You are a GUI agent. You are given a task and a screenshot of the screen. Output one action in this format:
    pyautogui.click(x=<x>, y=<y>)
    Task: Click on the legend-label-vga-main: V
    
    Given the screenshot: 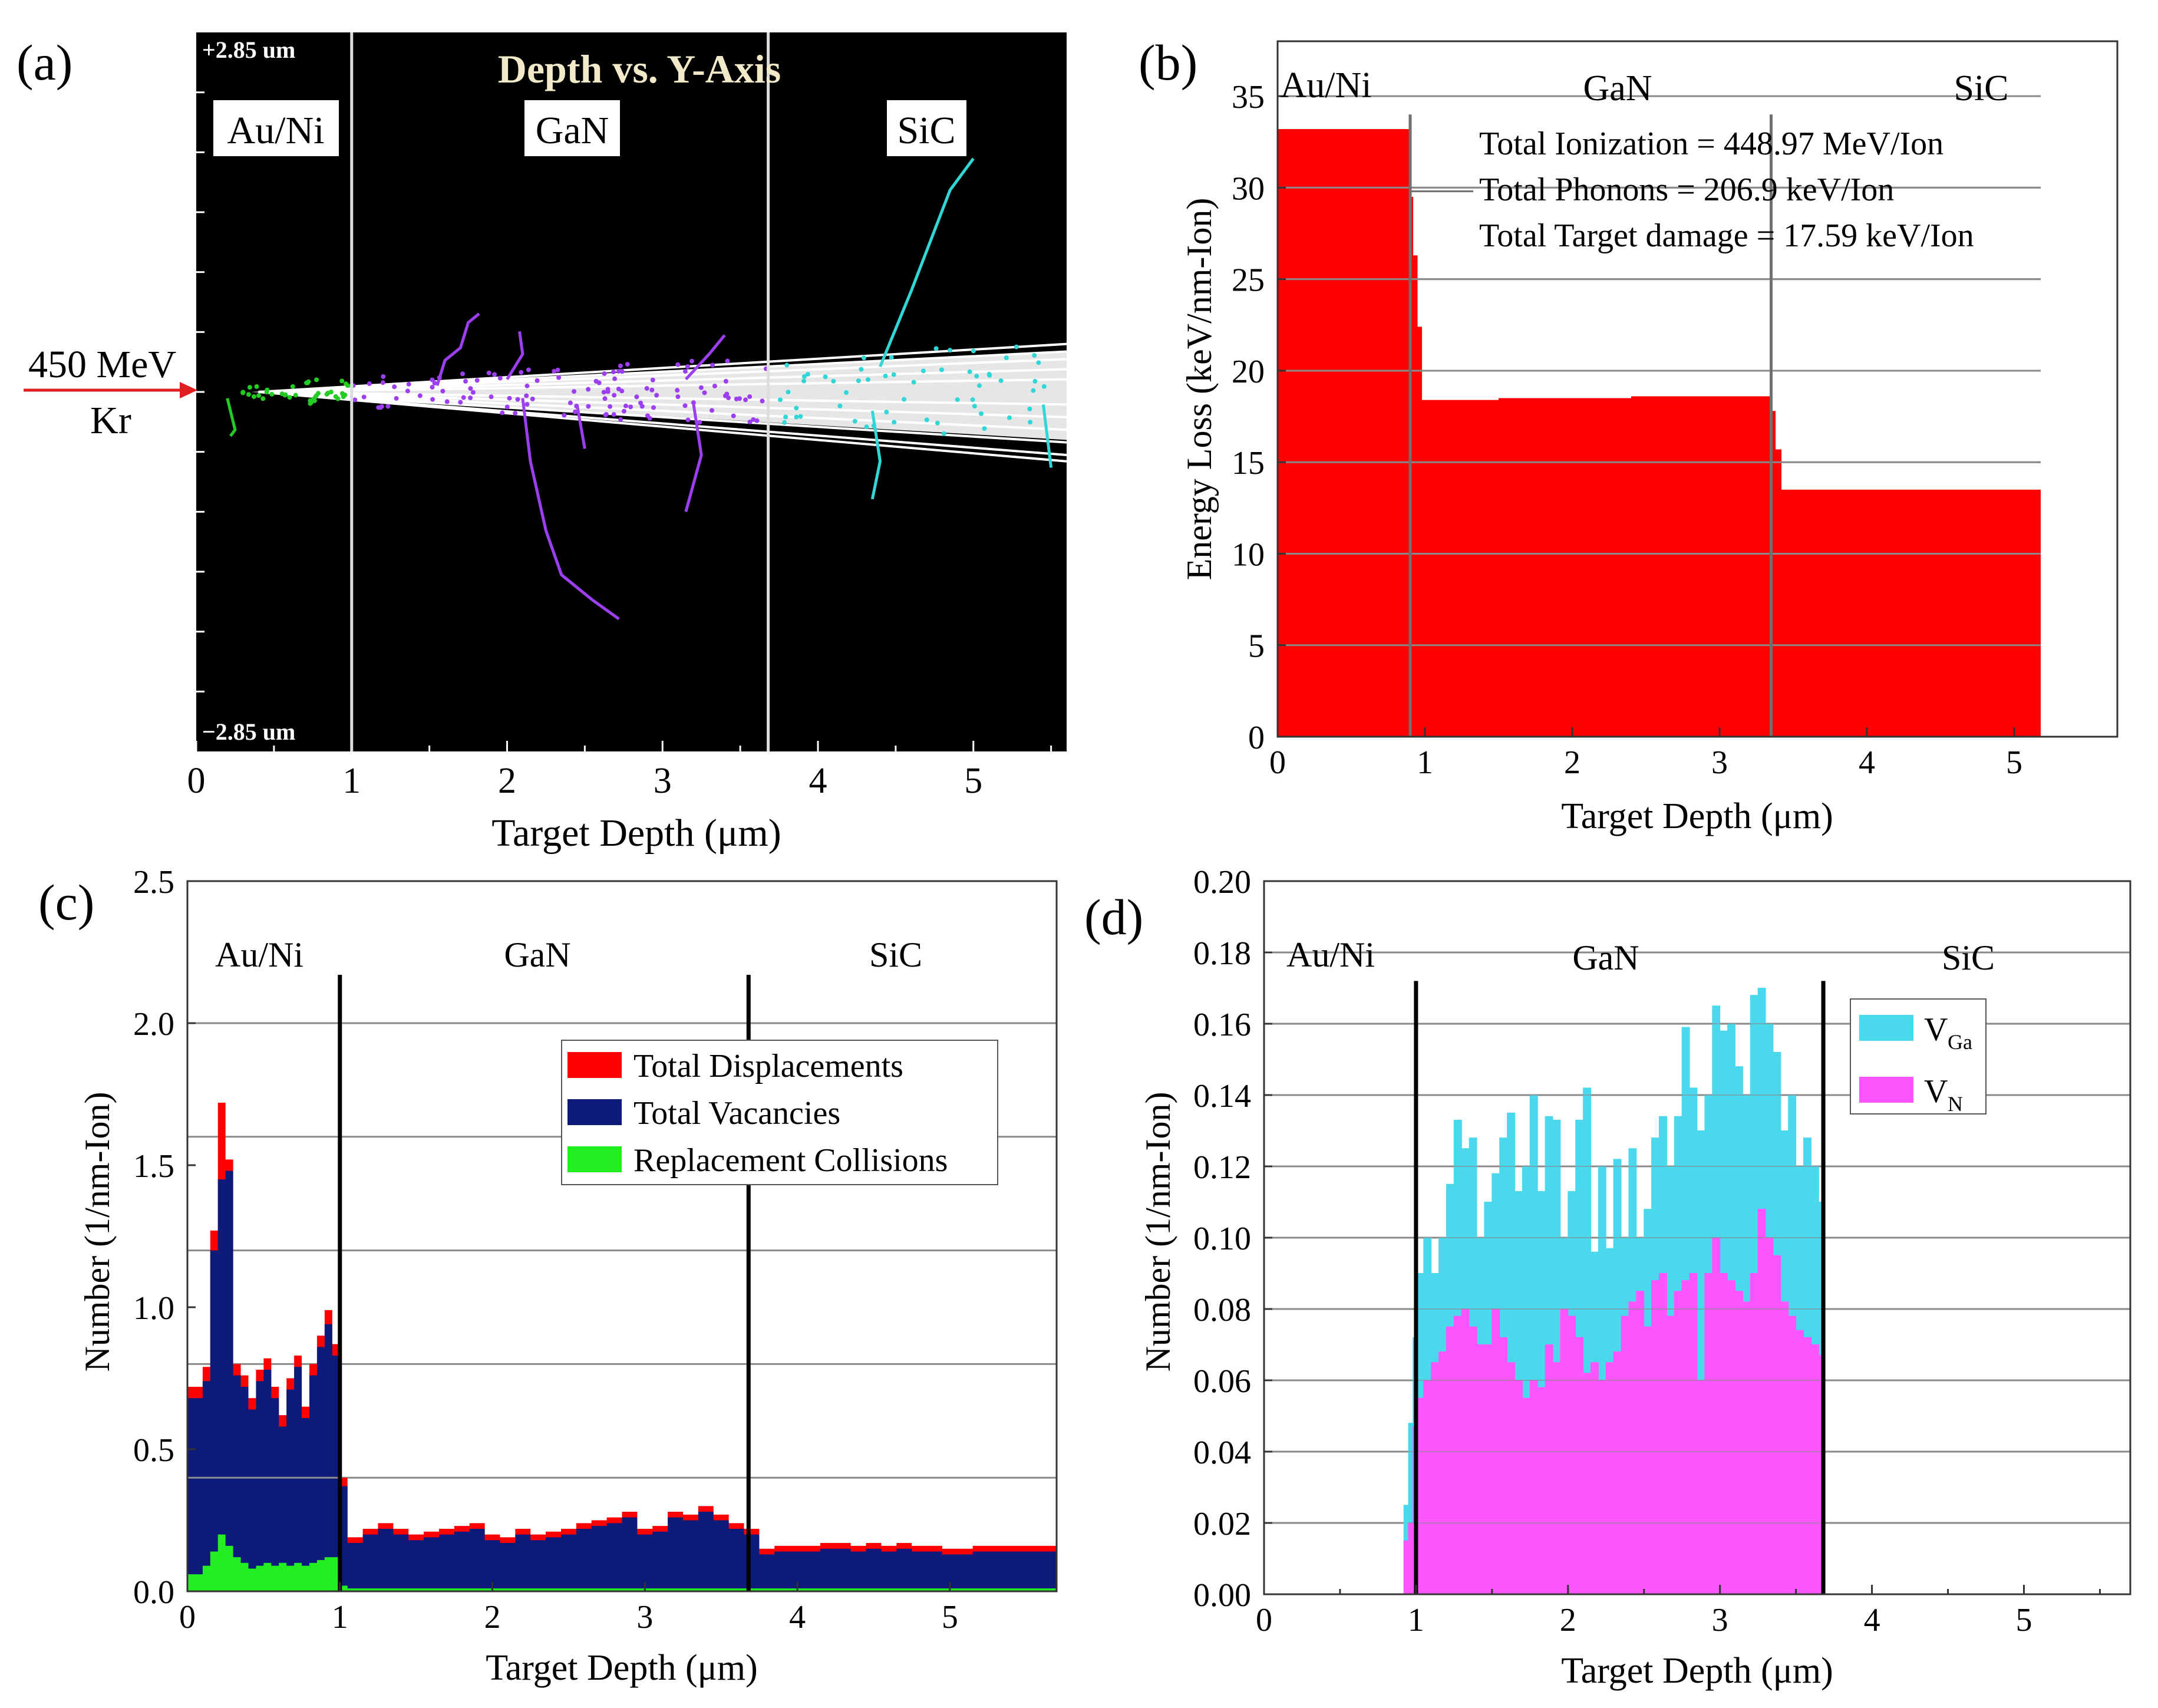 What is the action you would take?
    pyautogui.click(x=1936, y=1029)
    